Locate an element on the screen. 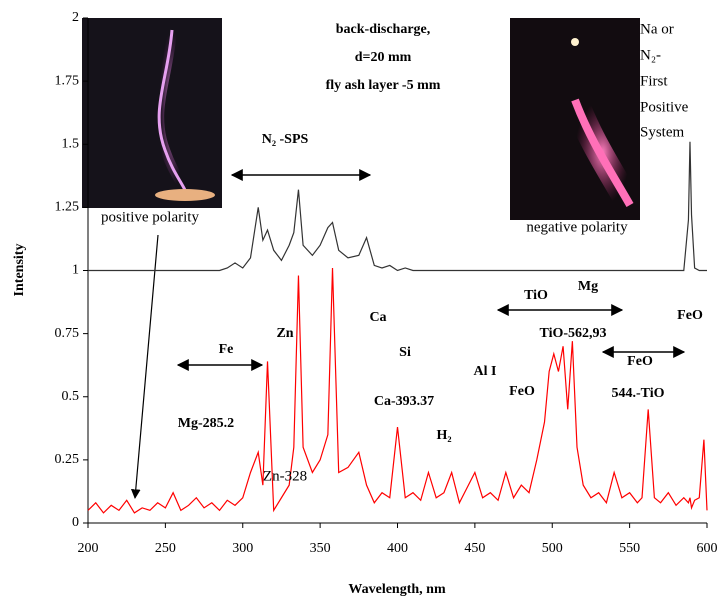  x-tick-label: 400 is located at coordinates (397, 548).